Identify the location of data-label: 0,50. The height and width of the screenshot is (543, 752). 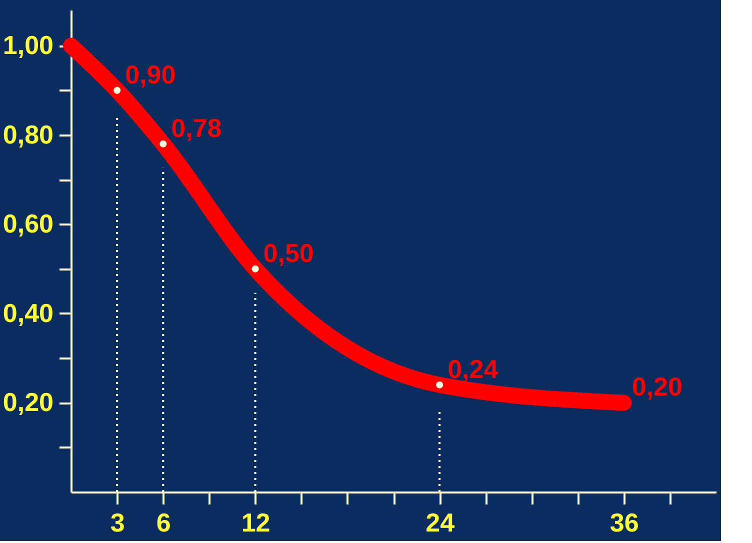
(288, 253).